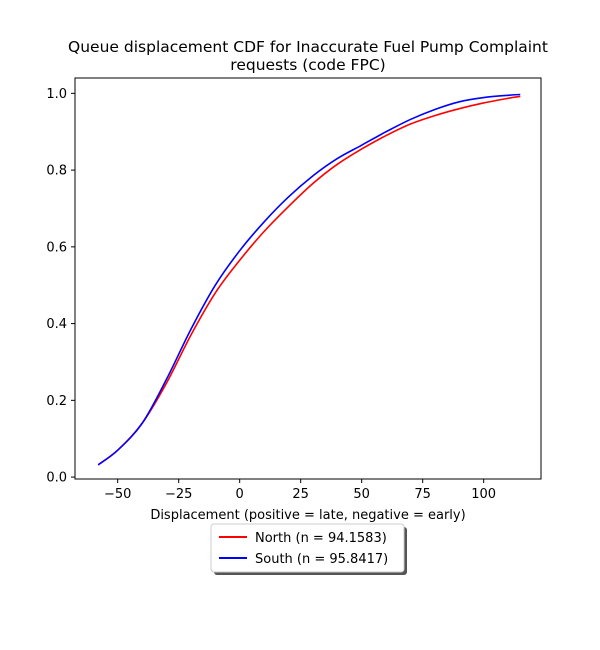  I want to click on y-tick-label: 0.6, so click(56, 247).